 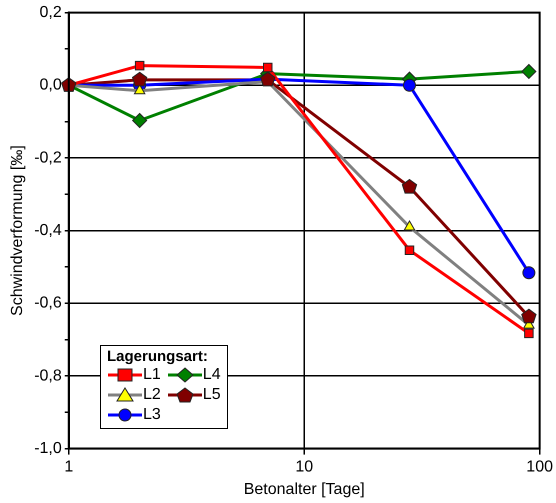 I want to click on x-axis-title: Betonalter [Tage], so click(x=304, y=489).